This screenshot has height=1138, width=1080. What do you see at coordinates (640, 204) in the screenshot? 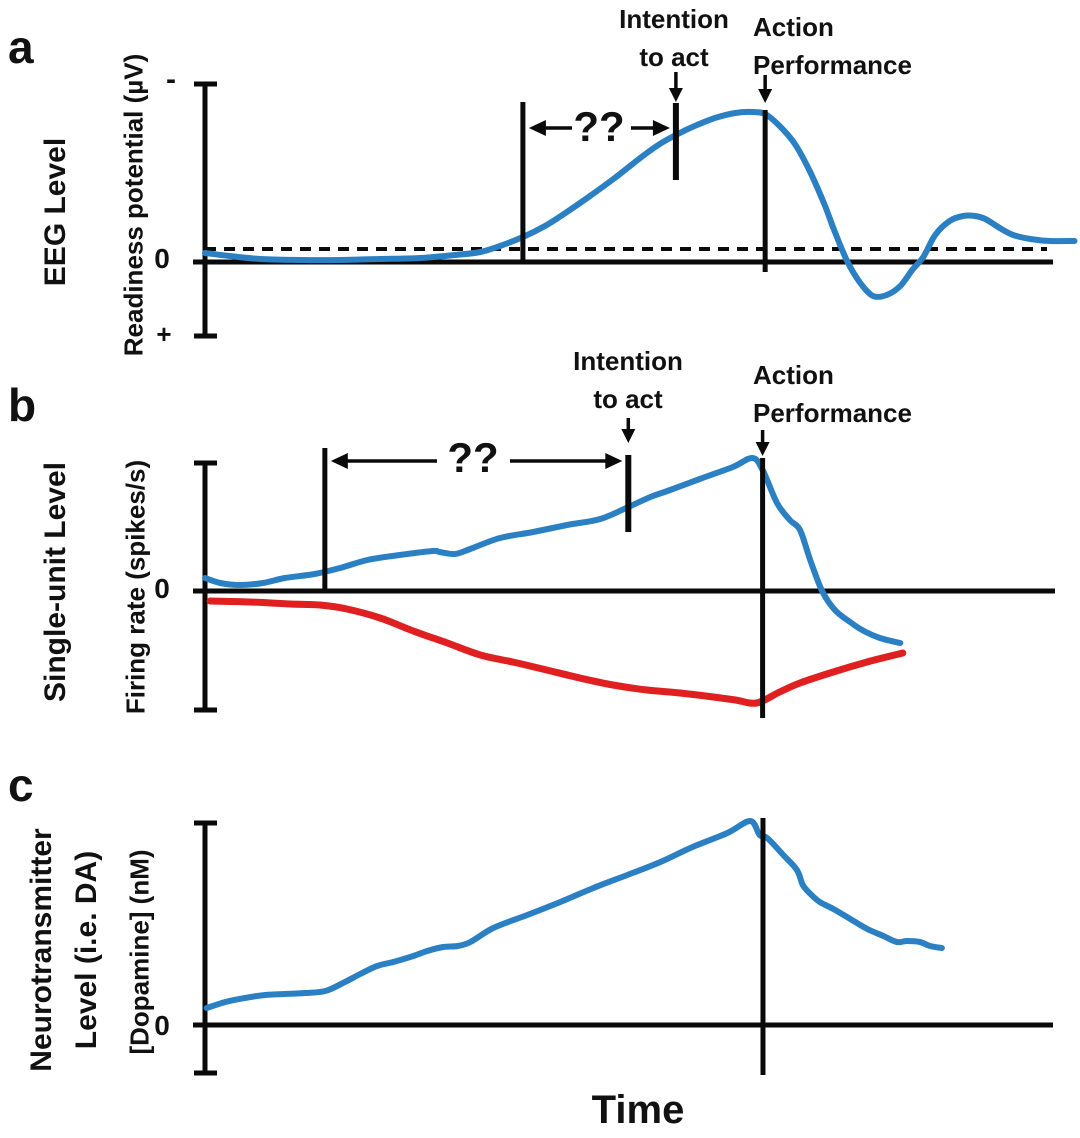
I see `panel-a-curve-readiness-potential` at bounding box center [640, 204].